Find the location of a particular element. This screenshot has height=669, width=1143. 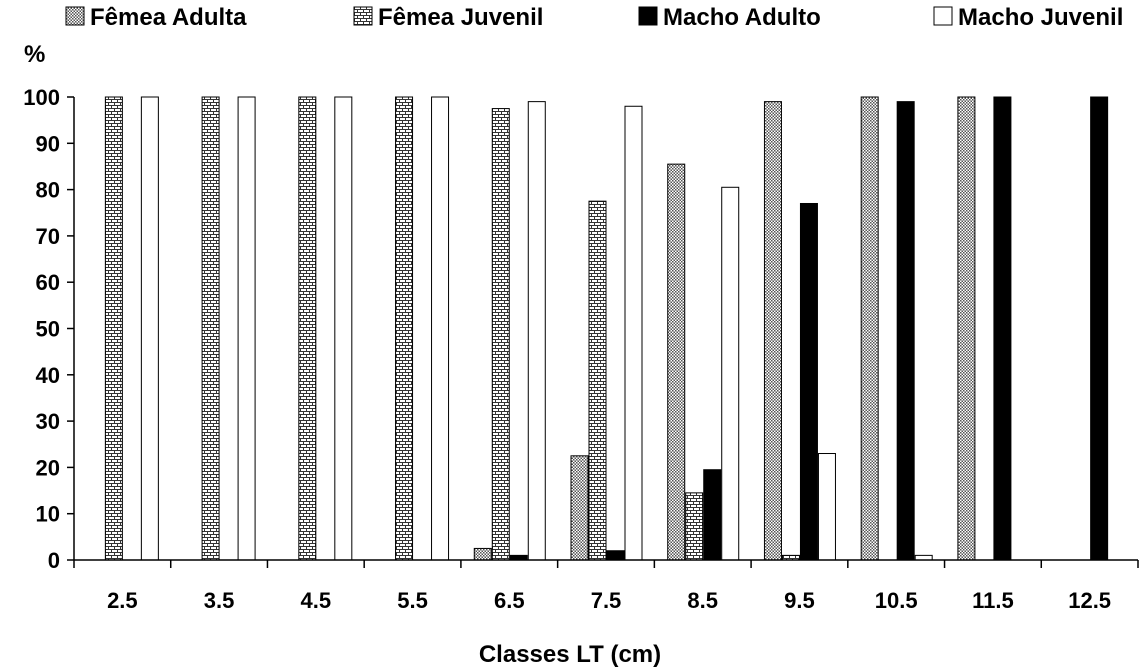

x-tick-label: 3.5 is located at coordinates (219, 600).